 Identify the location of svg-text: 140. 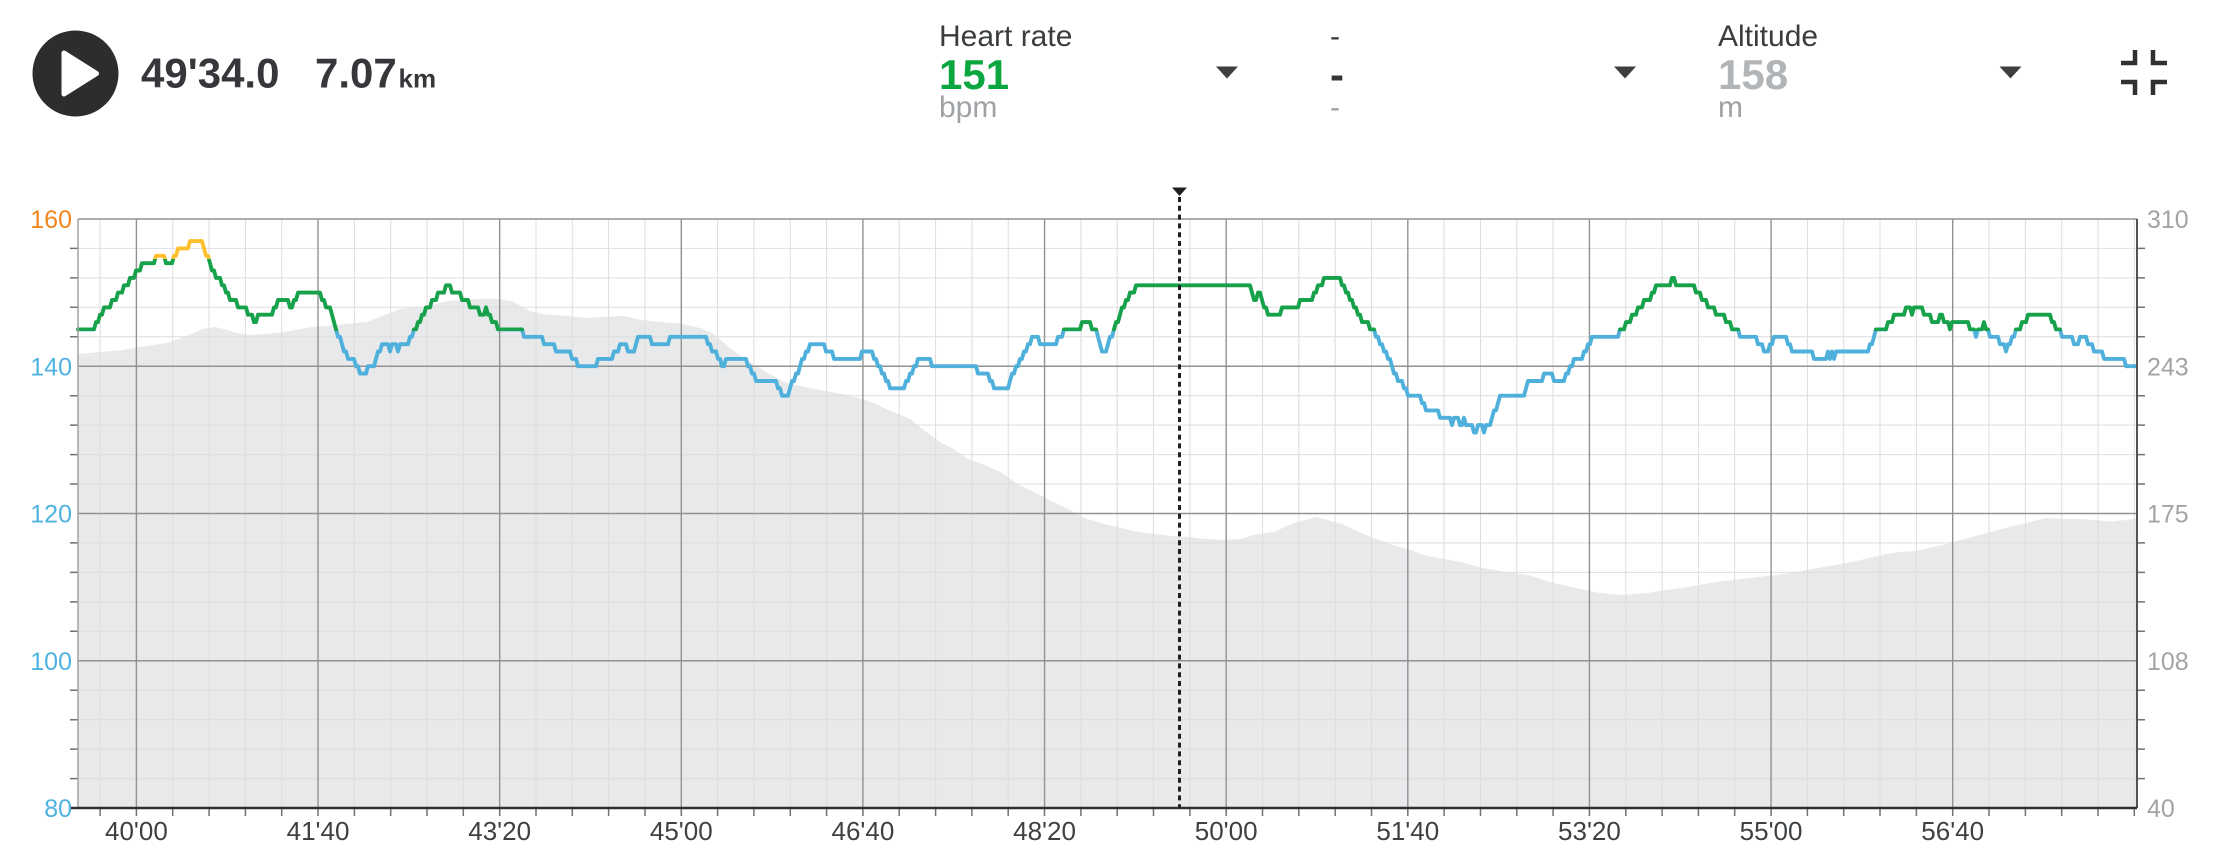
(51, 367).